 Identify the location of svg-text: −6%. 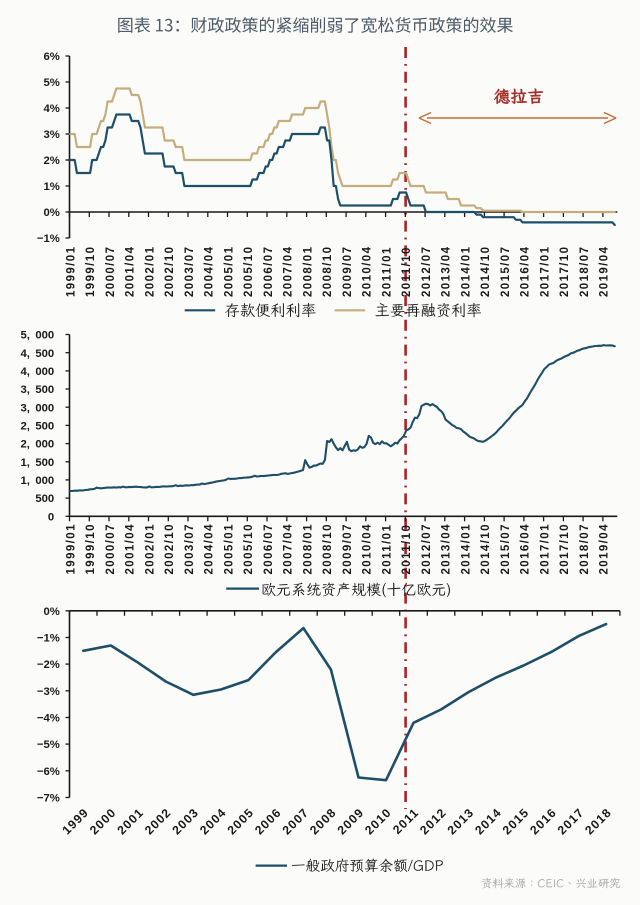
(48, 772).